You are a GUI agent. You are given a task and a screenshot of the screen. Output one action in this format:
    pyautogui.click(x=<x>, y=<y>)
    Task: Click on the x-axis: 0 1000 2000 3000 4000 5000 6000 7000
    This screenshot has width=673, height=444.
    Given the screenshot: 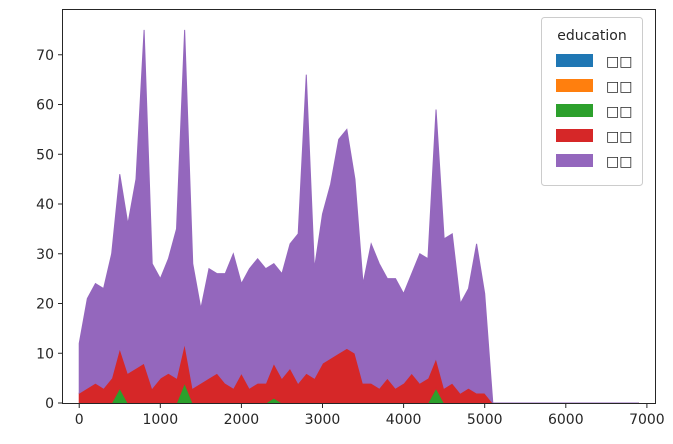 What is the action you would take?
    pyautogui.click(x=370, y=415)
    